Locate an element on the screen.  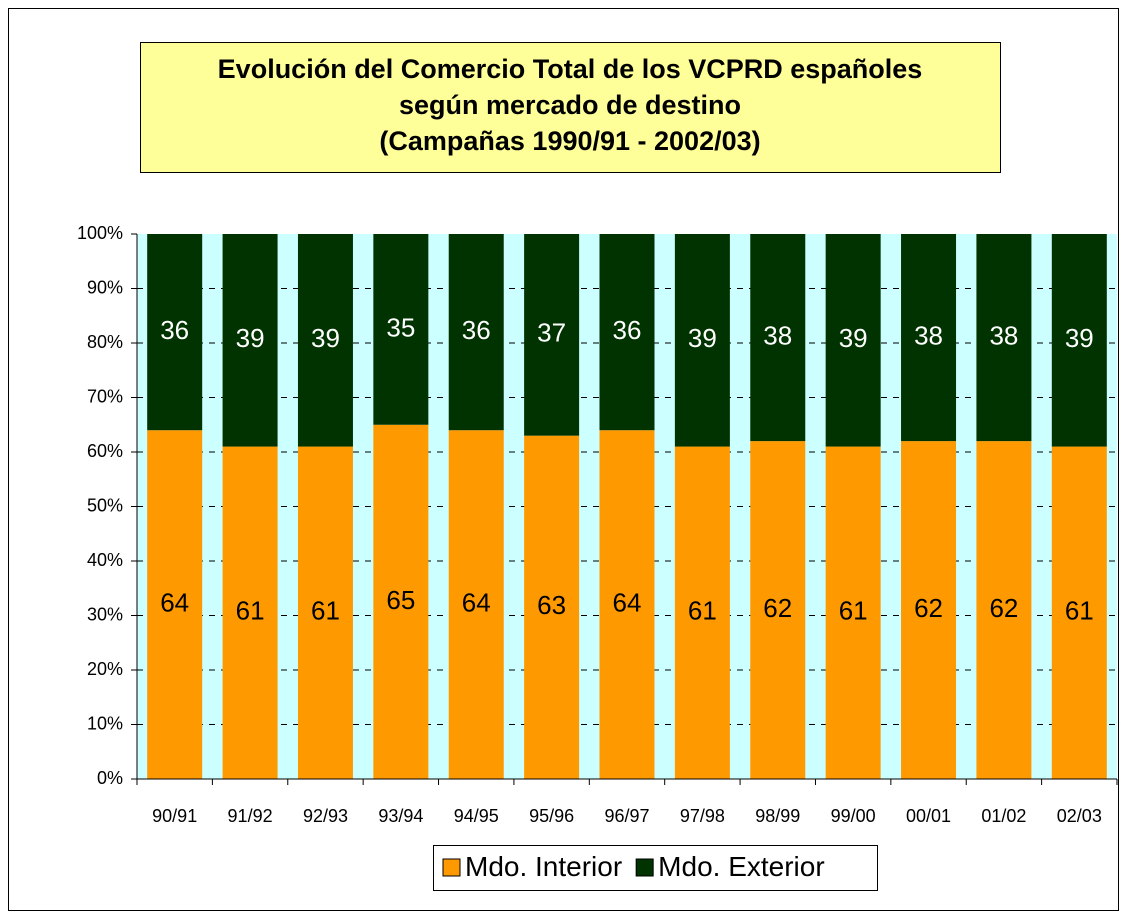
y-tick-label: 30% is located at coordinates (105, 614).